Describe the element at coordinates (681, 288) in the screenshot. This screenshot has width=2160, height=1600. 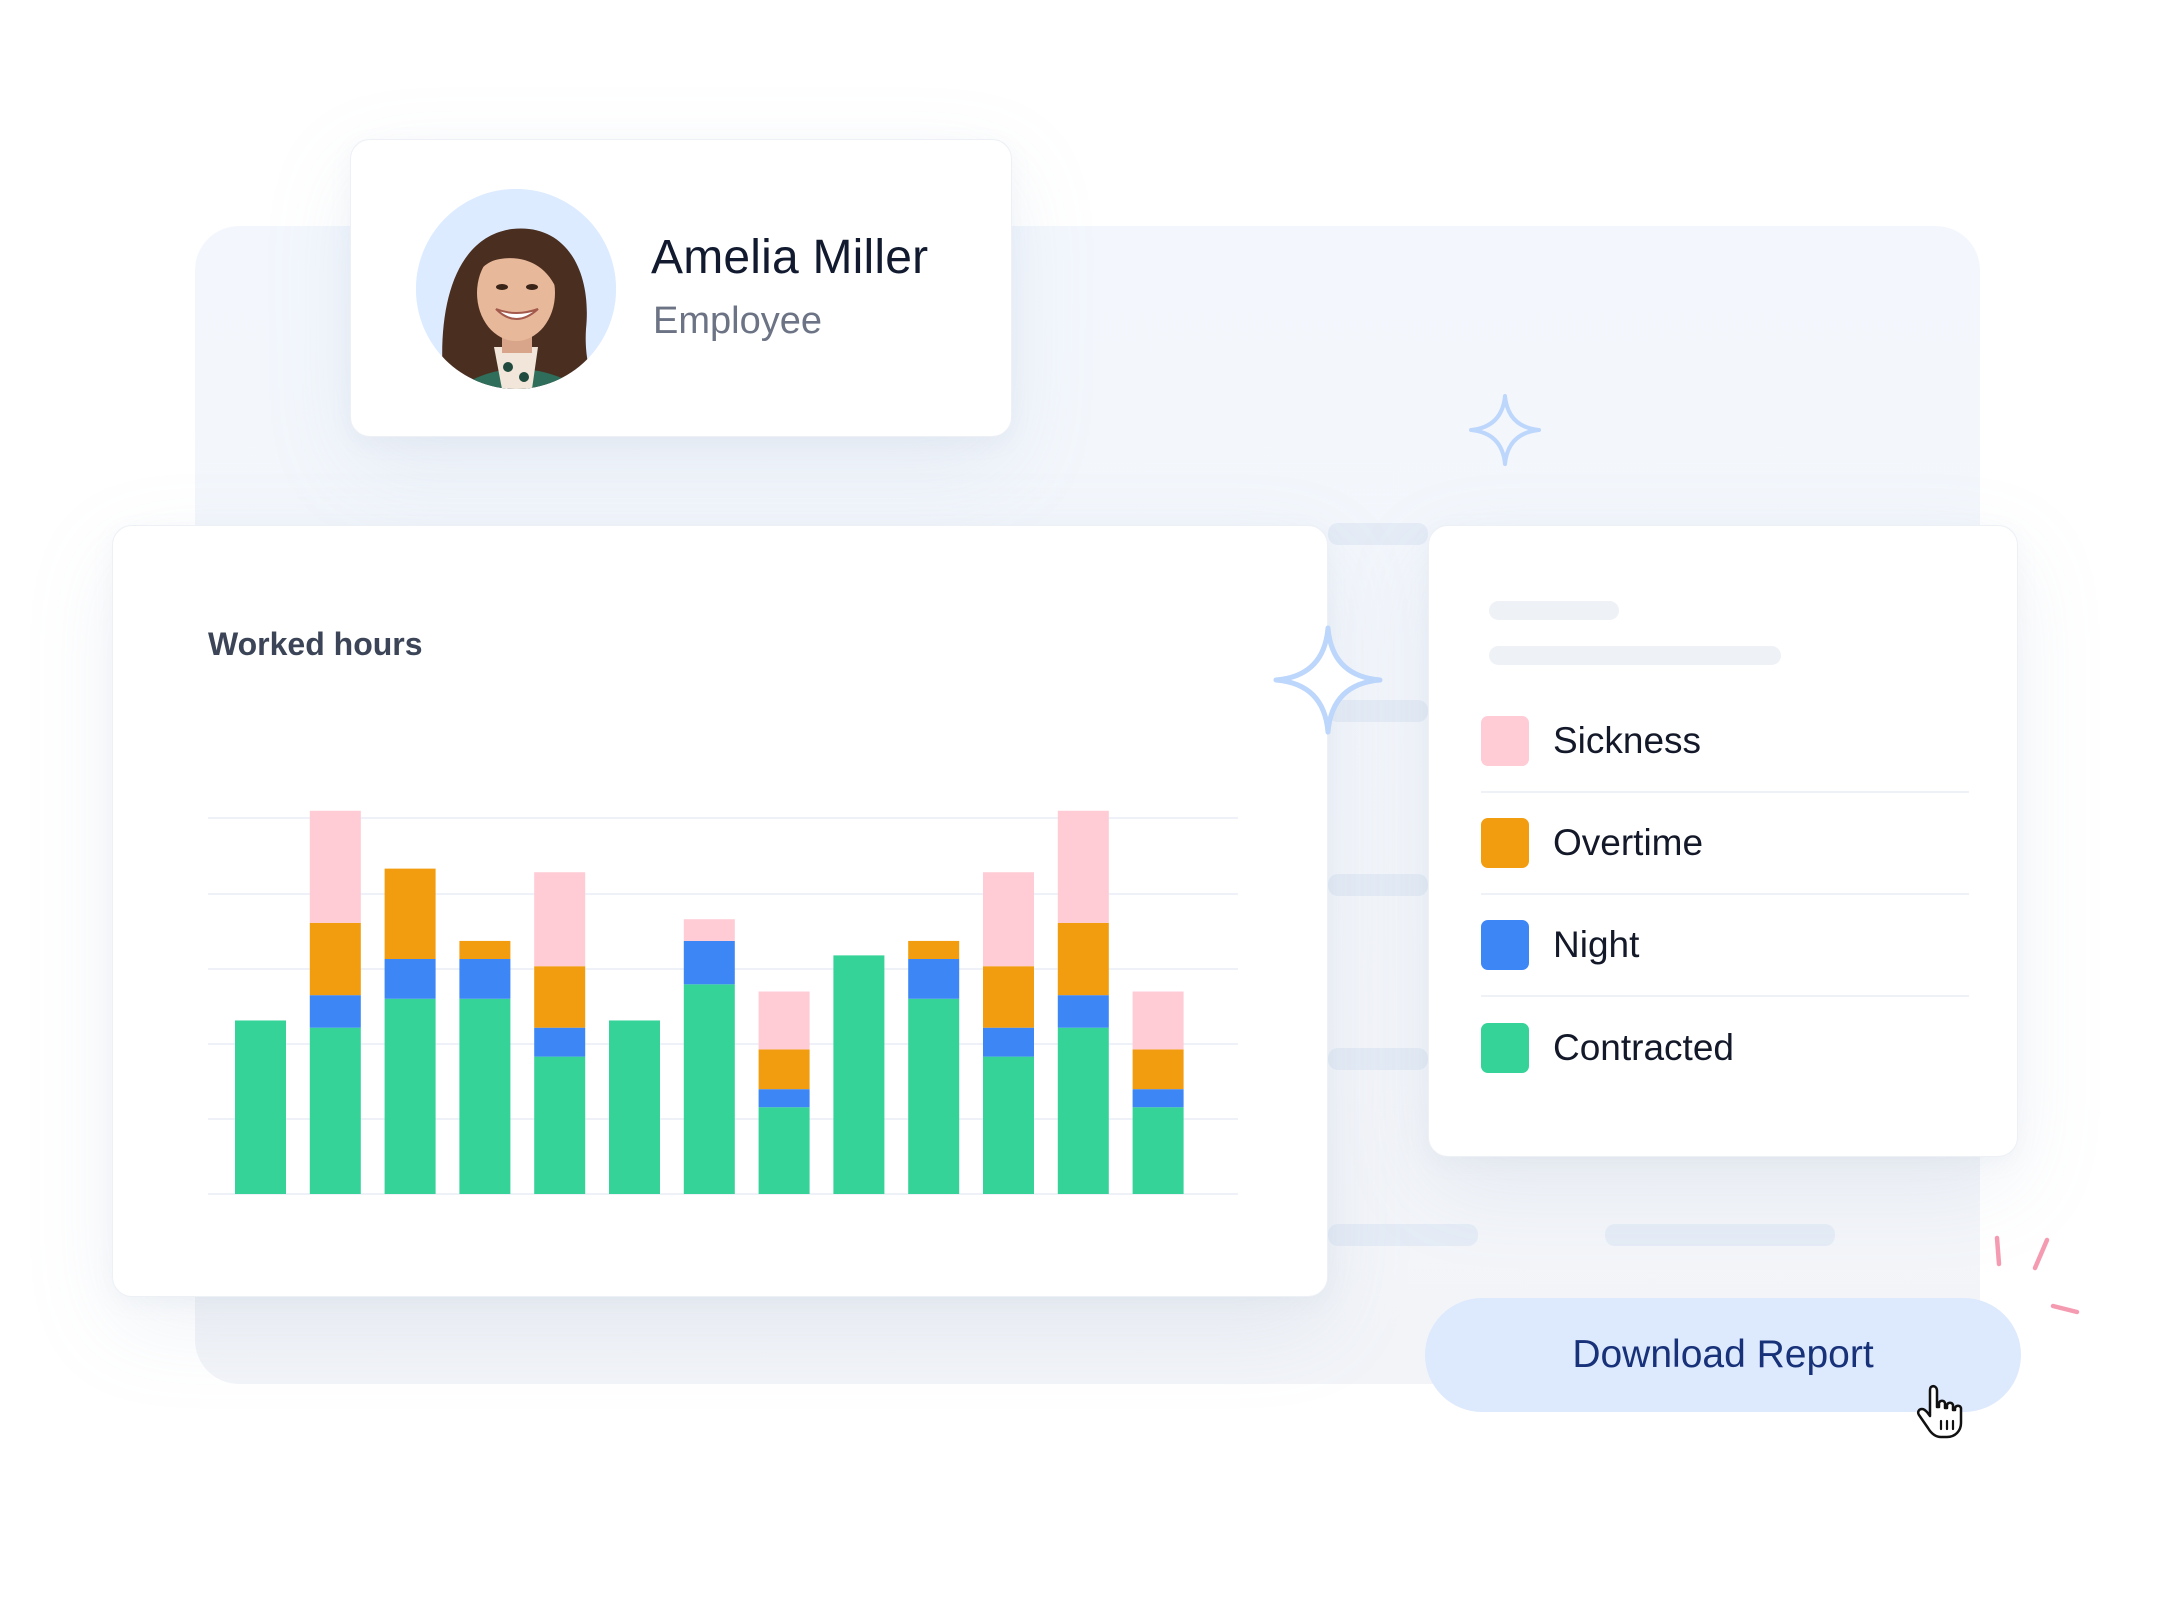
I see `employee-profile-card: Amelia Miller Employee` at that location.